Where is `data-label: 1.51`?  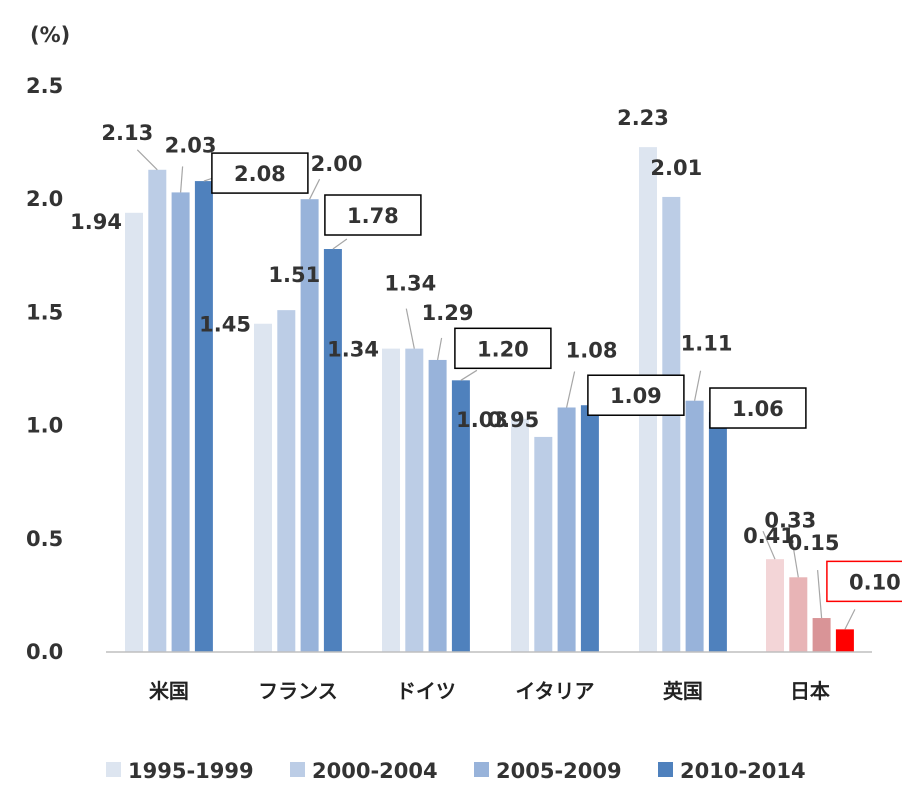 data-label: 1.51 is located at coordinates (294, 275).